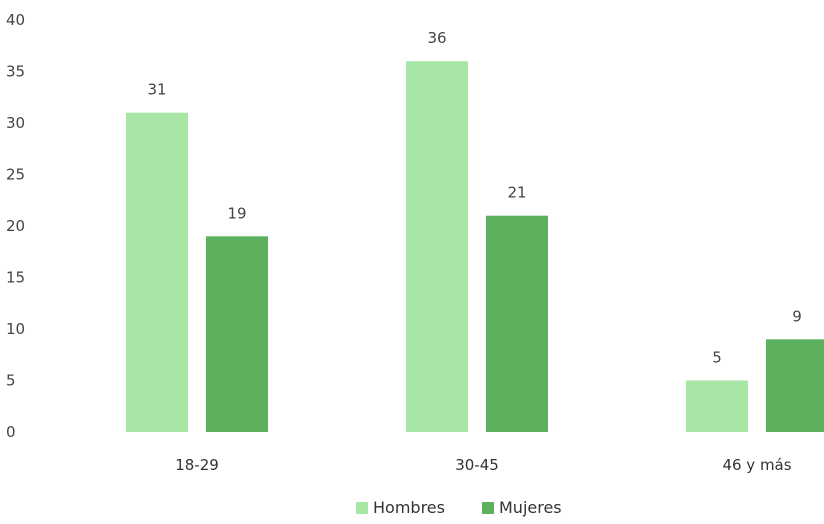 The image size is (824, 524). What do you see at coordinates (717, 358) in the screenshot?
I see `data-label-hombres-2: 5` at bounding box center [717, 358].